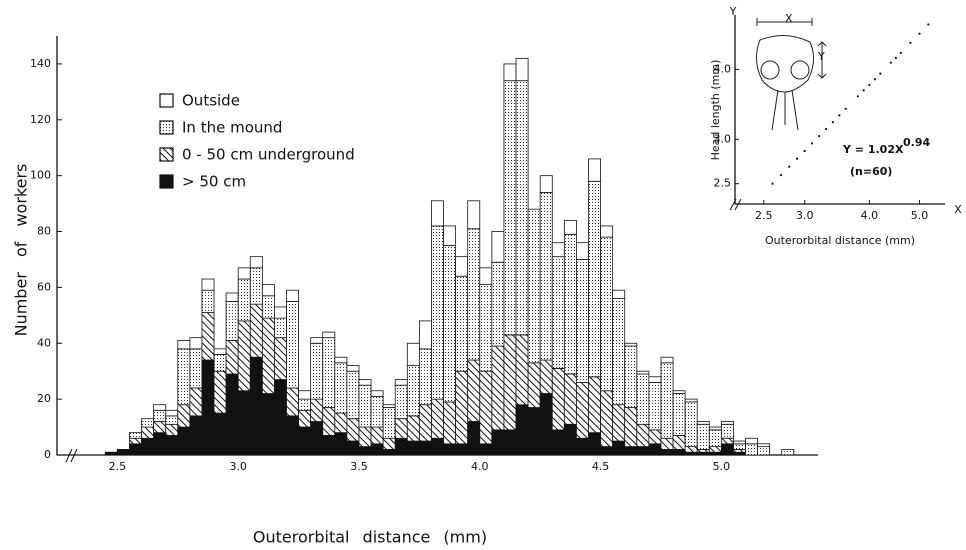 The image size is (966, 550). I want to click on y-tick-label: 100, so click(40, 175).